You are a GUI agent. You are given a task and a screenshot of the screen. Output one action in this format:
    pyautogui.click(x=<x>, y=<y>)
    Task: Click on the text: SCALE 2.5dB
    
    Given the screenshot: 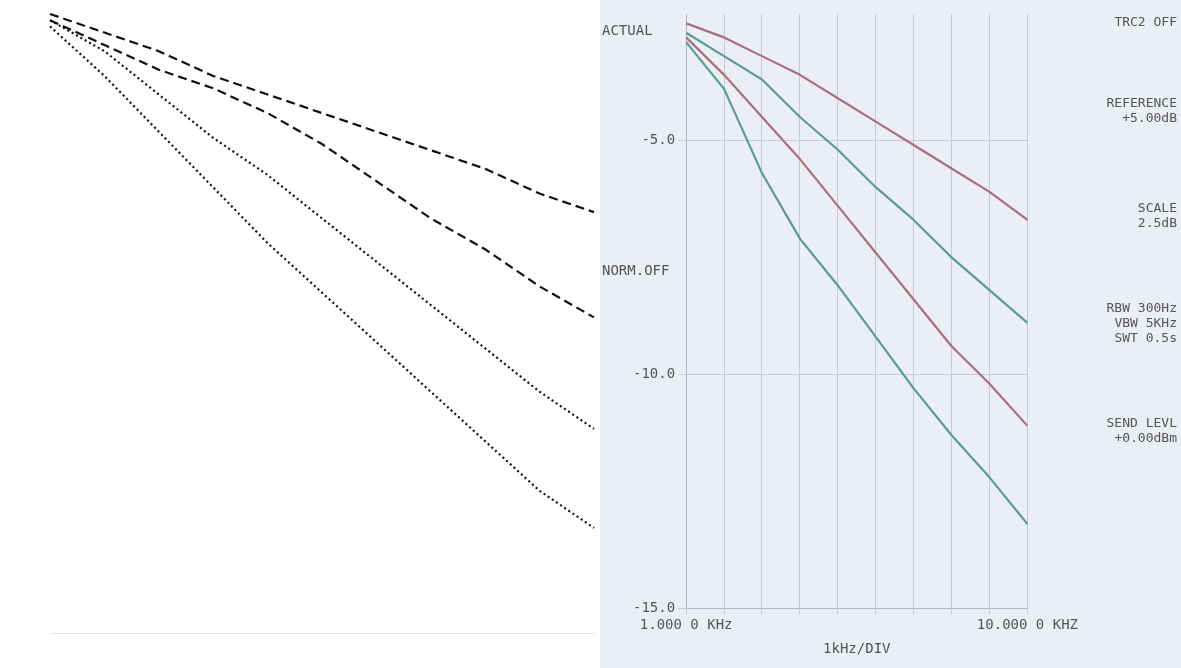 What is the action you would take?
    pyautogui.click(x=1157, y=215)
    